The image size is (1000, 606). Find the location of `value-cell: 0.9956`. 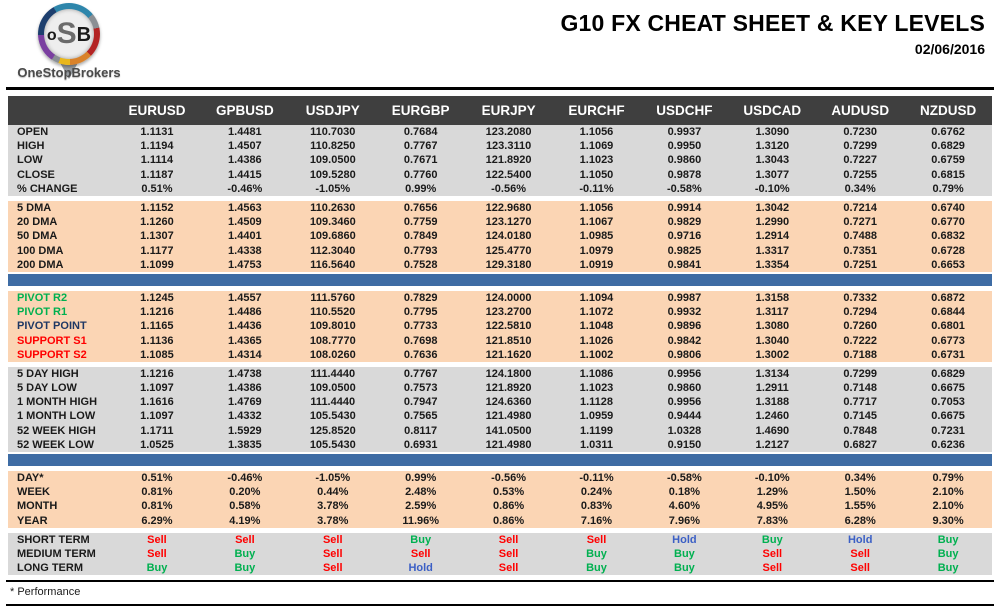

value-cell: 0.9956 is located at coordinates (684, 373).